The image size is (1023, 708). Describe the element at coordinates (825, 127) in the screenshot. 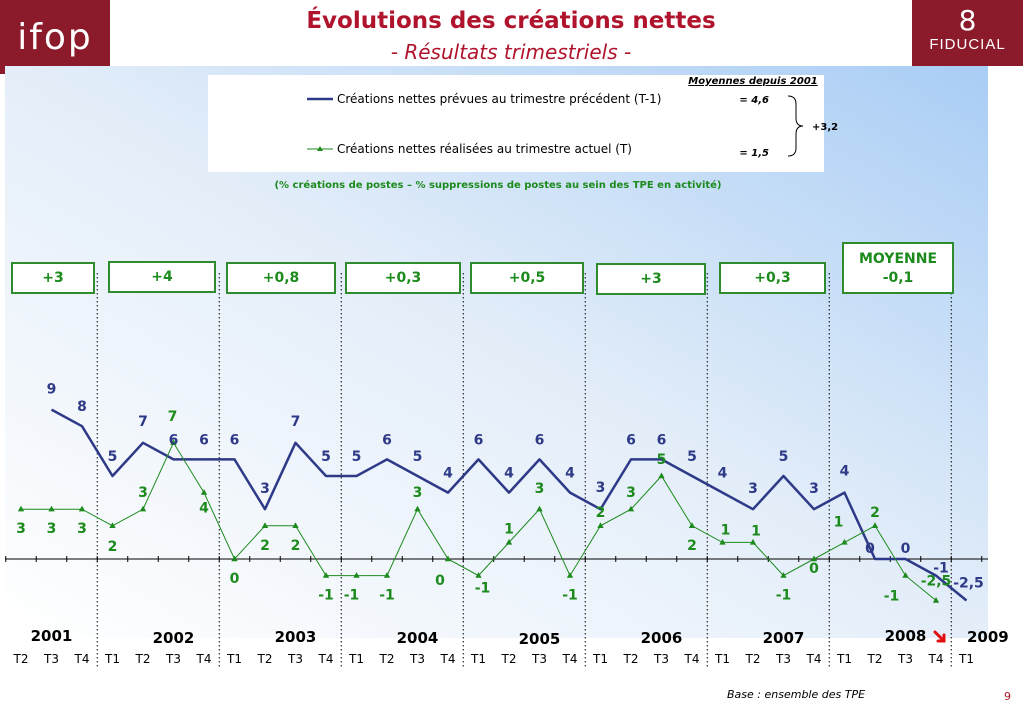

I see `legend-diff: +3,2` at that location.